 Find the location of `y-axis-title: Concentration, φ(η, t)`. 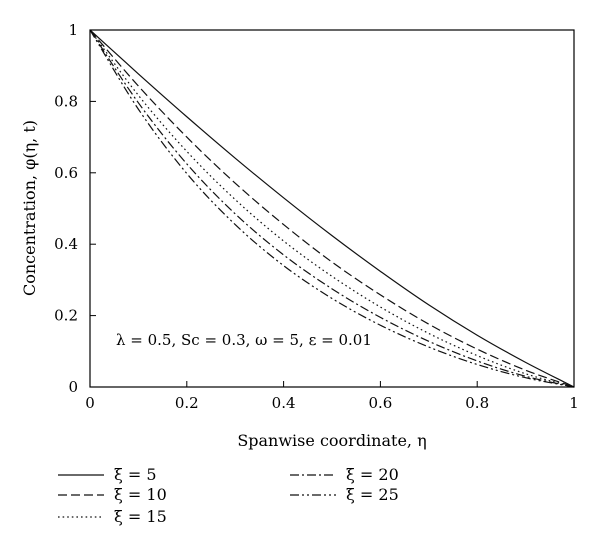

y-axis-title: Concentration, φ(η, t) is located at coordinates (29, 208).